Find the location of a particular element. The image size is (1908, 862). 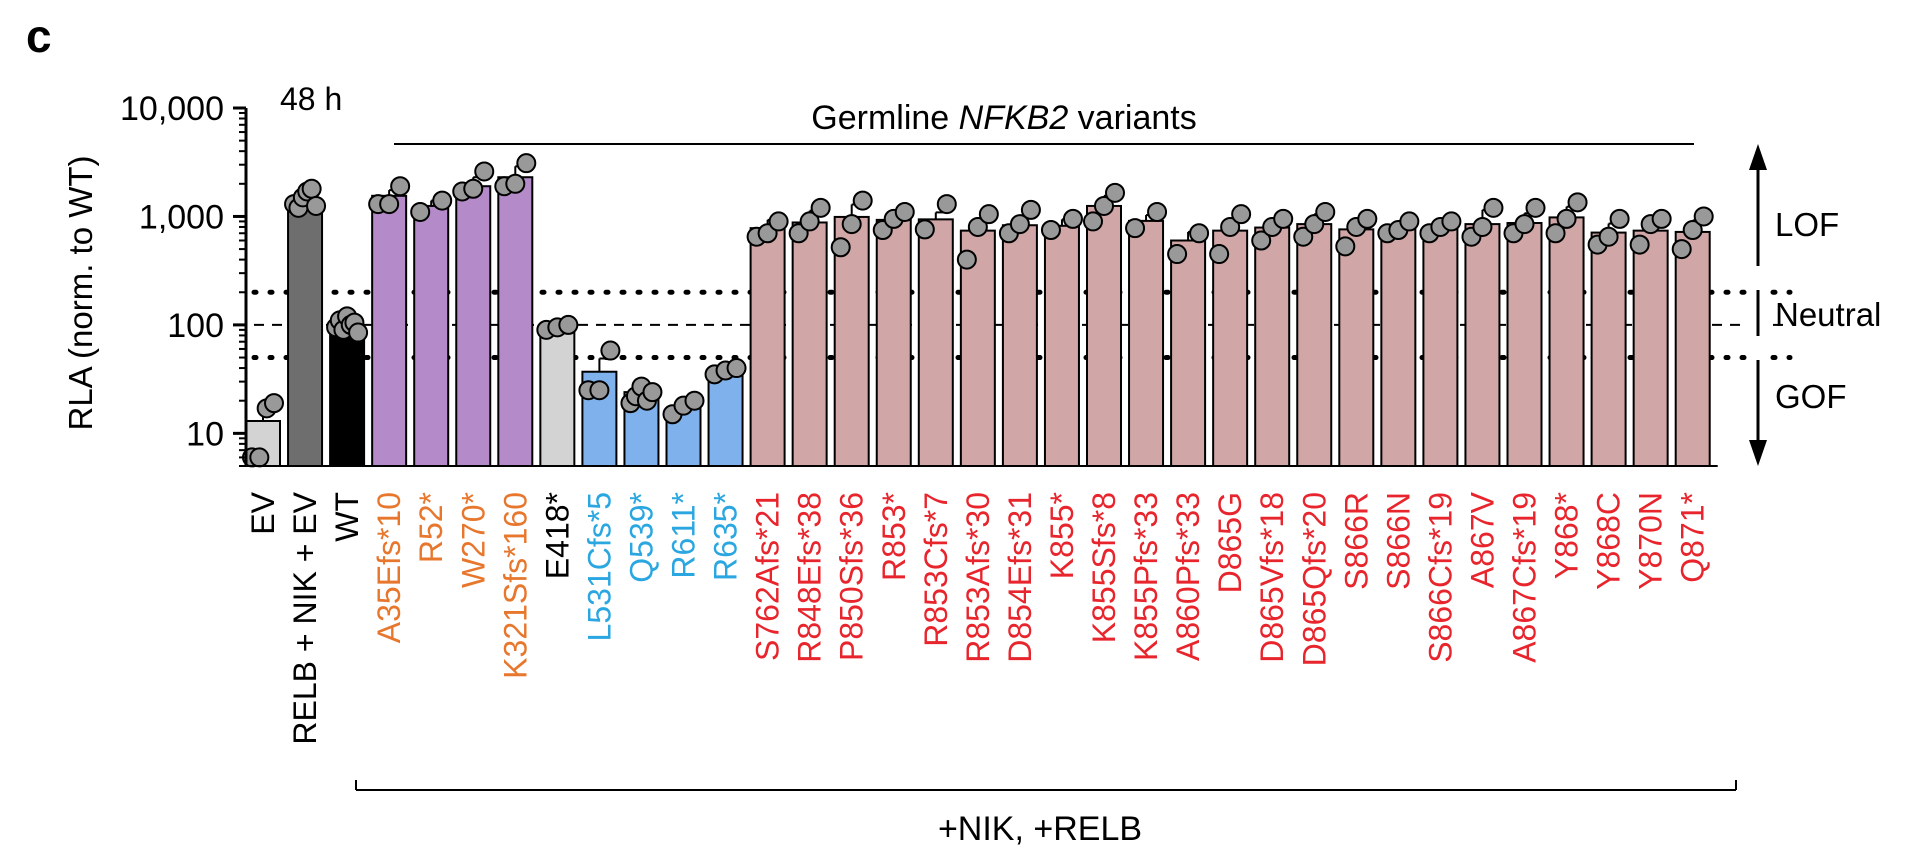

x-tick-label: Q539* is located at coordinates (641, 537).